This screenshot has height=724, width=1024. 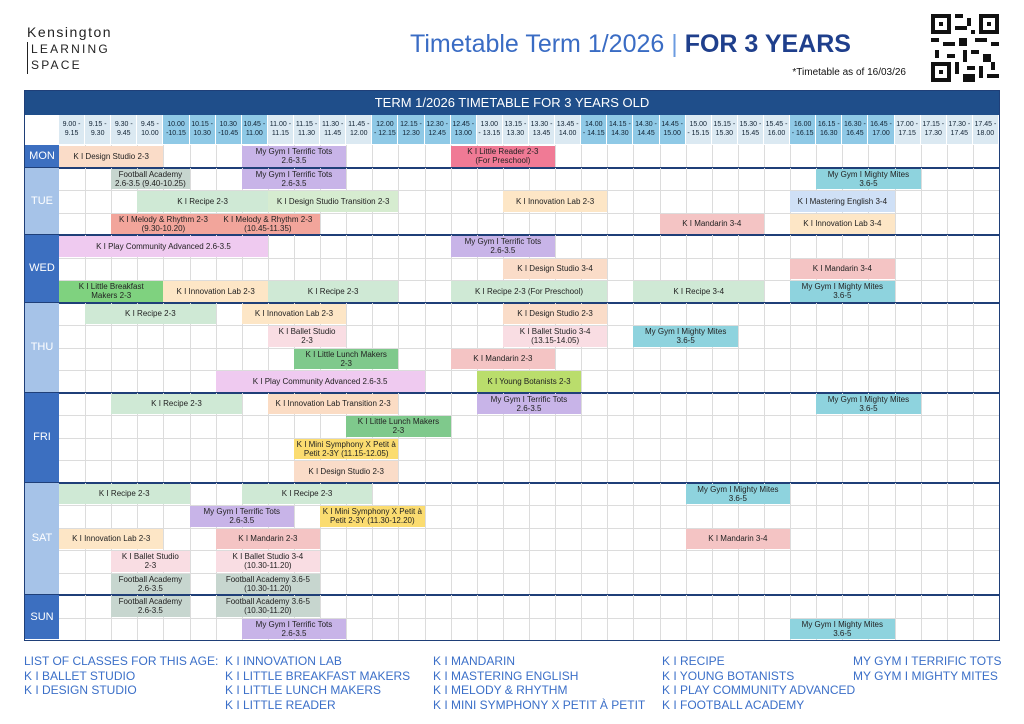 I want to click on time-slot-header: 16.30 - 16.45, so click(x=855, y=129).